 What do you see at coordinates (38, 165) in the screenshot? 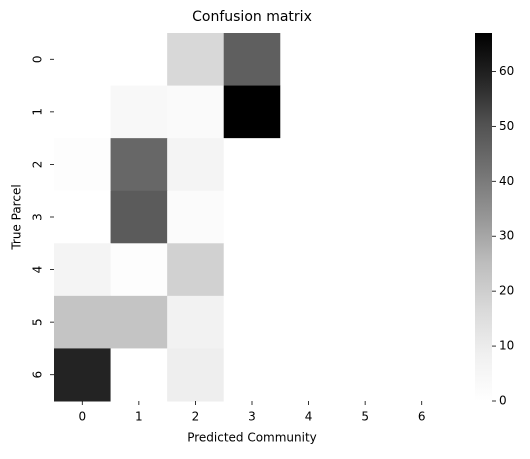
I see `y-tick-label: 2` at bounding box center [38, 165].